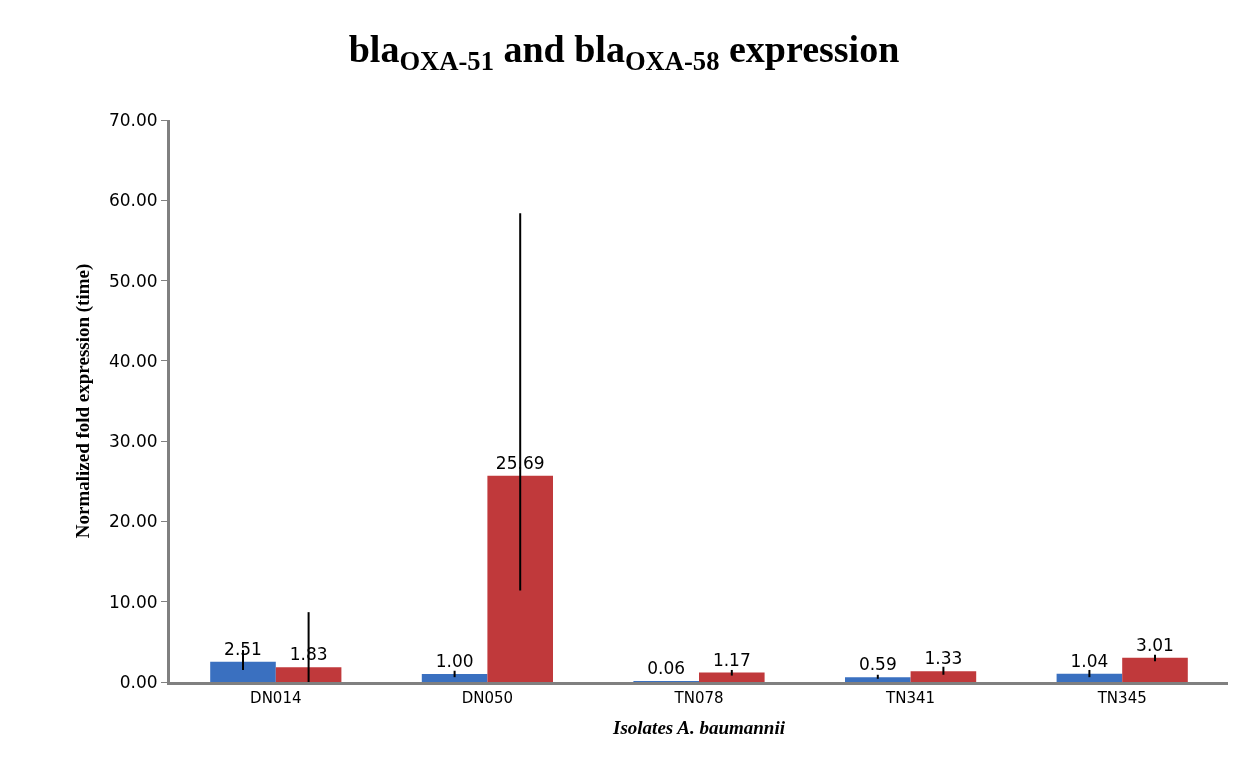 The image size is (1248, 782). Describe the element at coordinates (666, 668) in the screenshot. I see `data-label: 0.06` at that location.